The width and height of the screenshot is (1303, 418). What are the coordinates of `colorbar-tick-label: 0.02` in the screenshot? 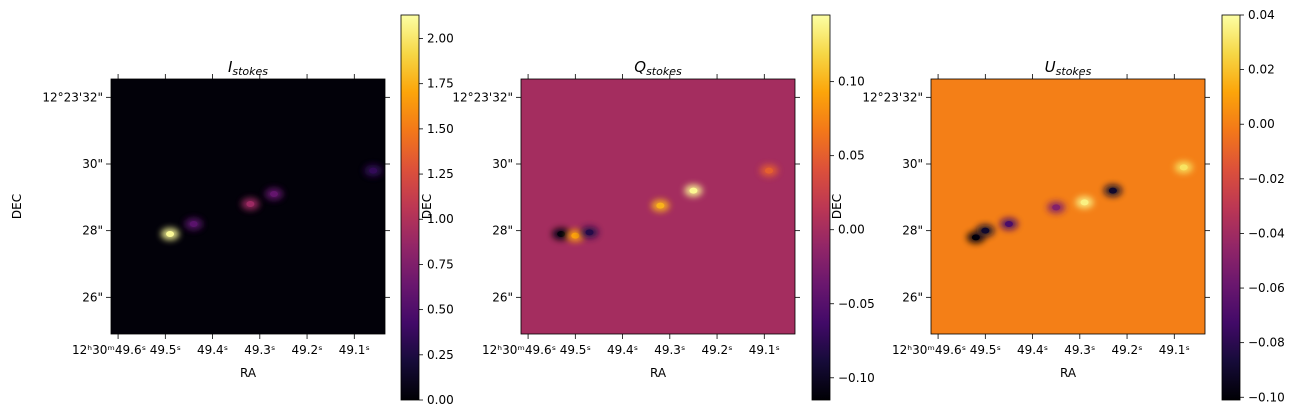 It's located at (1261, 70).